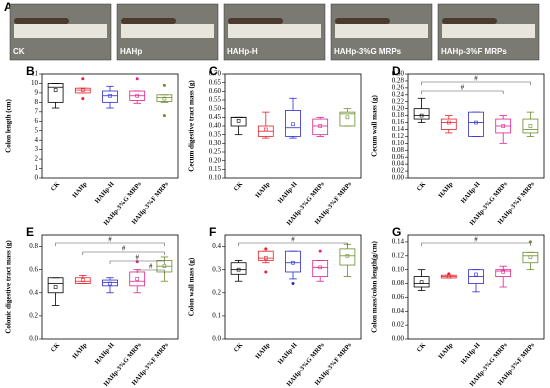 Image resolution: width=550 pixels, height=388 pixels. I want to click on y-tick-label: 4, so click(37, 140).